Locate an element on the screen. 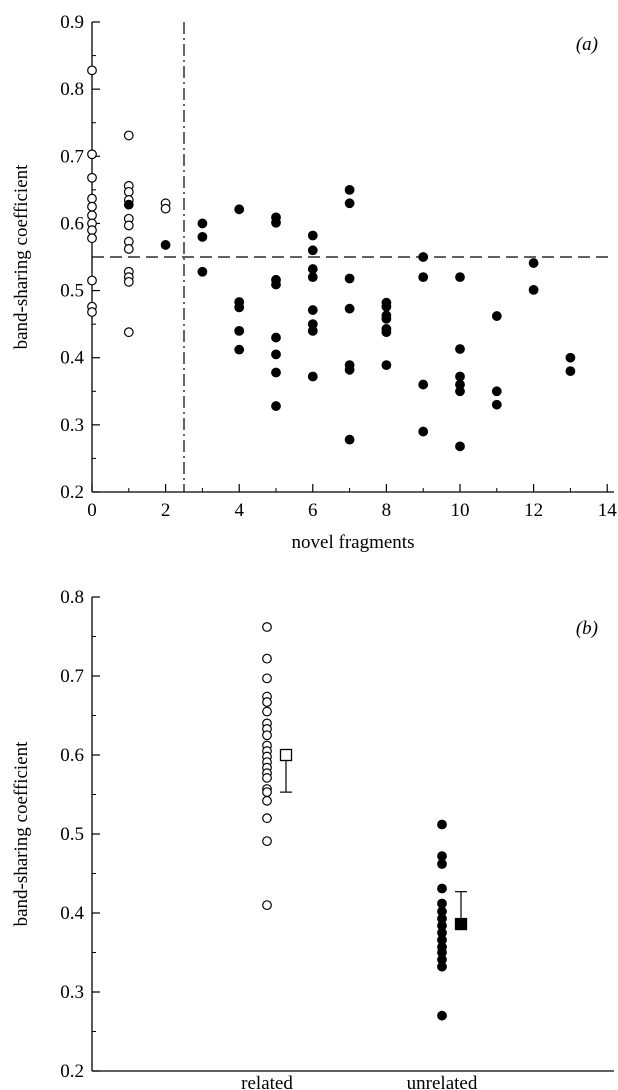 The image size is (618, 1090). x-tick-label: 2 is located at coordinates (166, 510).